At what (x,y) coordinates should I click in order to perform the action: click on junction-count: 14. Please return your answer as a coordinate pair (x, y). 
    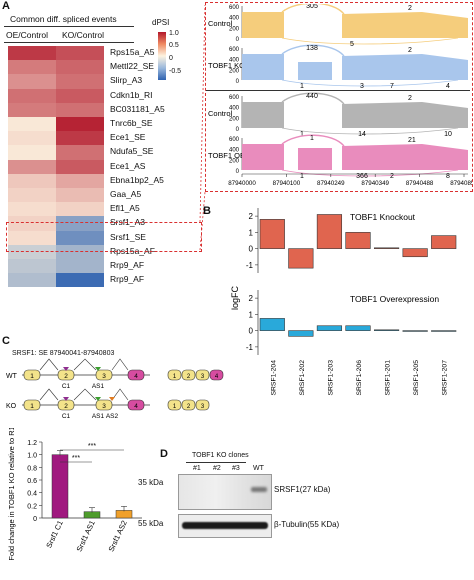
    Looking at the image, I should click on (362, 134).